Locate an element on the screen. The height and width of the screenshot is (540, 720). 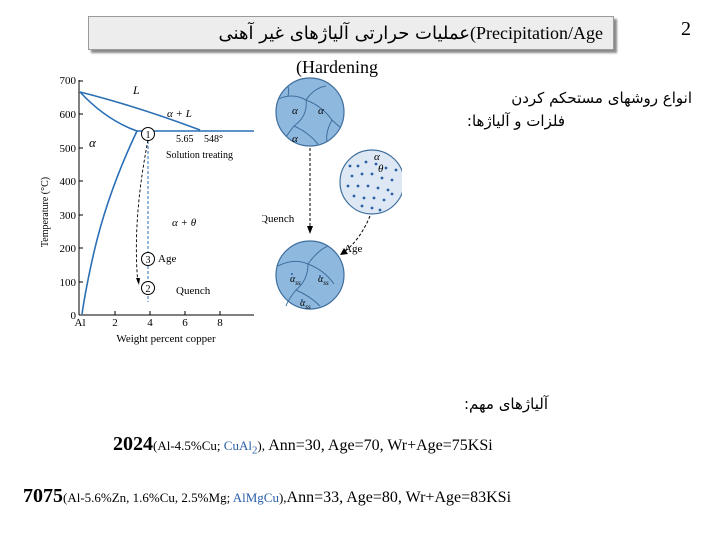
alloy-composition: (Al-5.6%Zn, 1.6%Cu, 2.5%Mg; AlMgCu), is located at coordinates (175, 497).